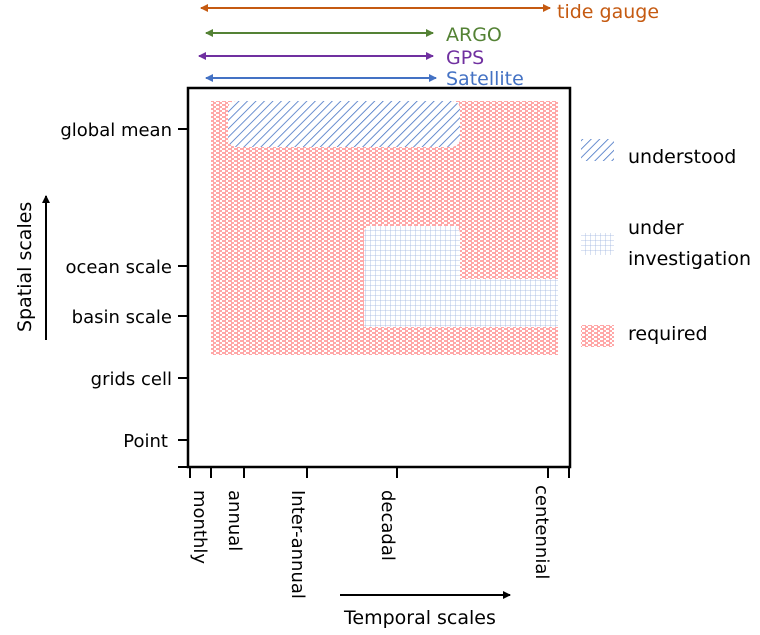 This screenshot has width=760, height=635. I want to click on y-tick-basin-scale: basin scale, so click(122, 317).